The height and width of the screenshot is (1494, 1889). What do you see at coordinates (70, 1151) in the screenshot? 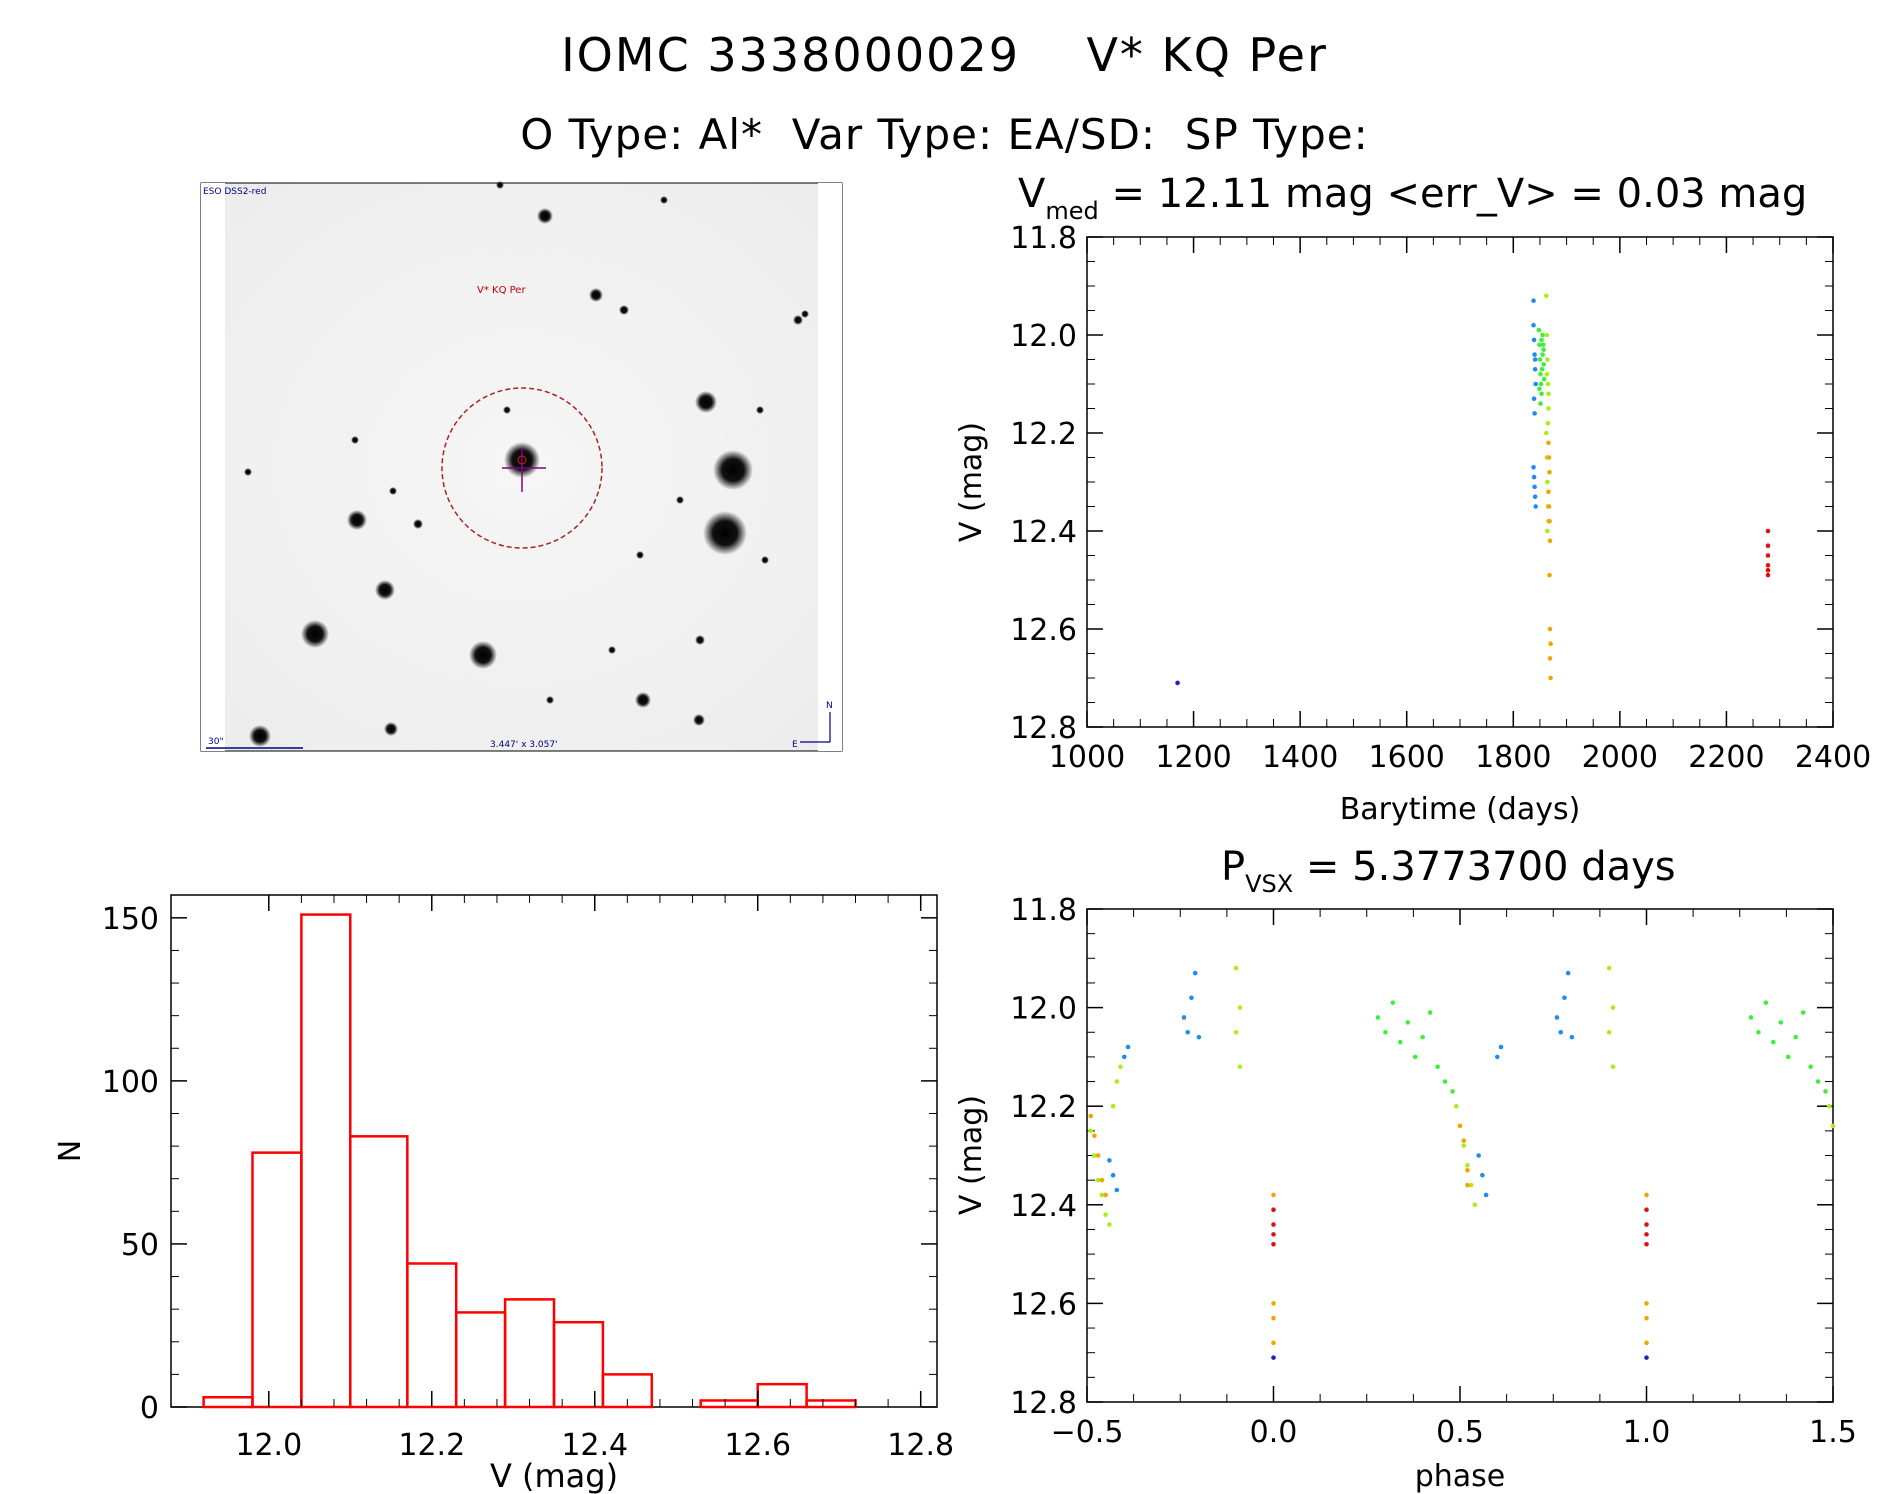
I see `histogram-ylabel: N` at bounding box center [70, 1151].